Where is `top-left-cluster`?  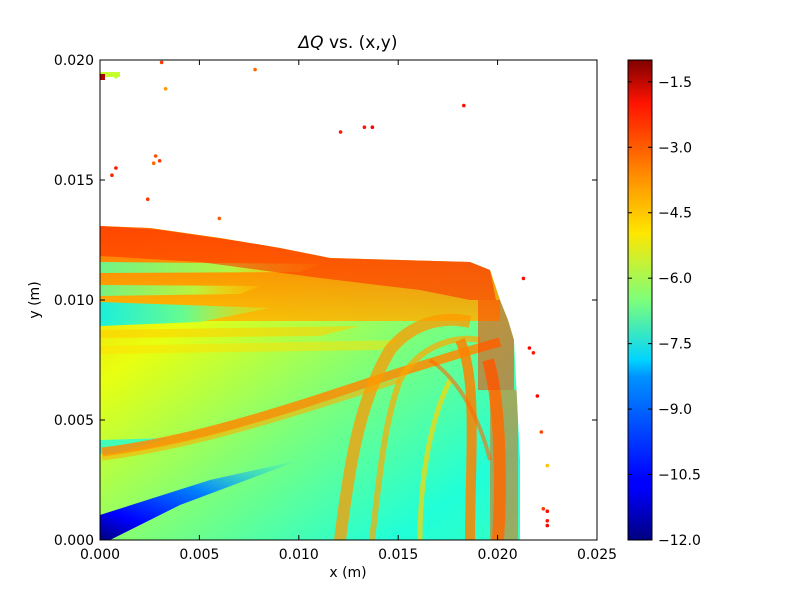
top-left-cluster is located at coordinates (110, 74).